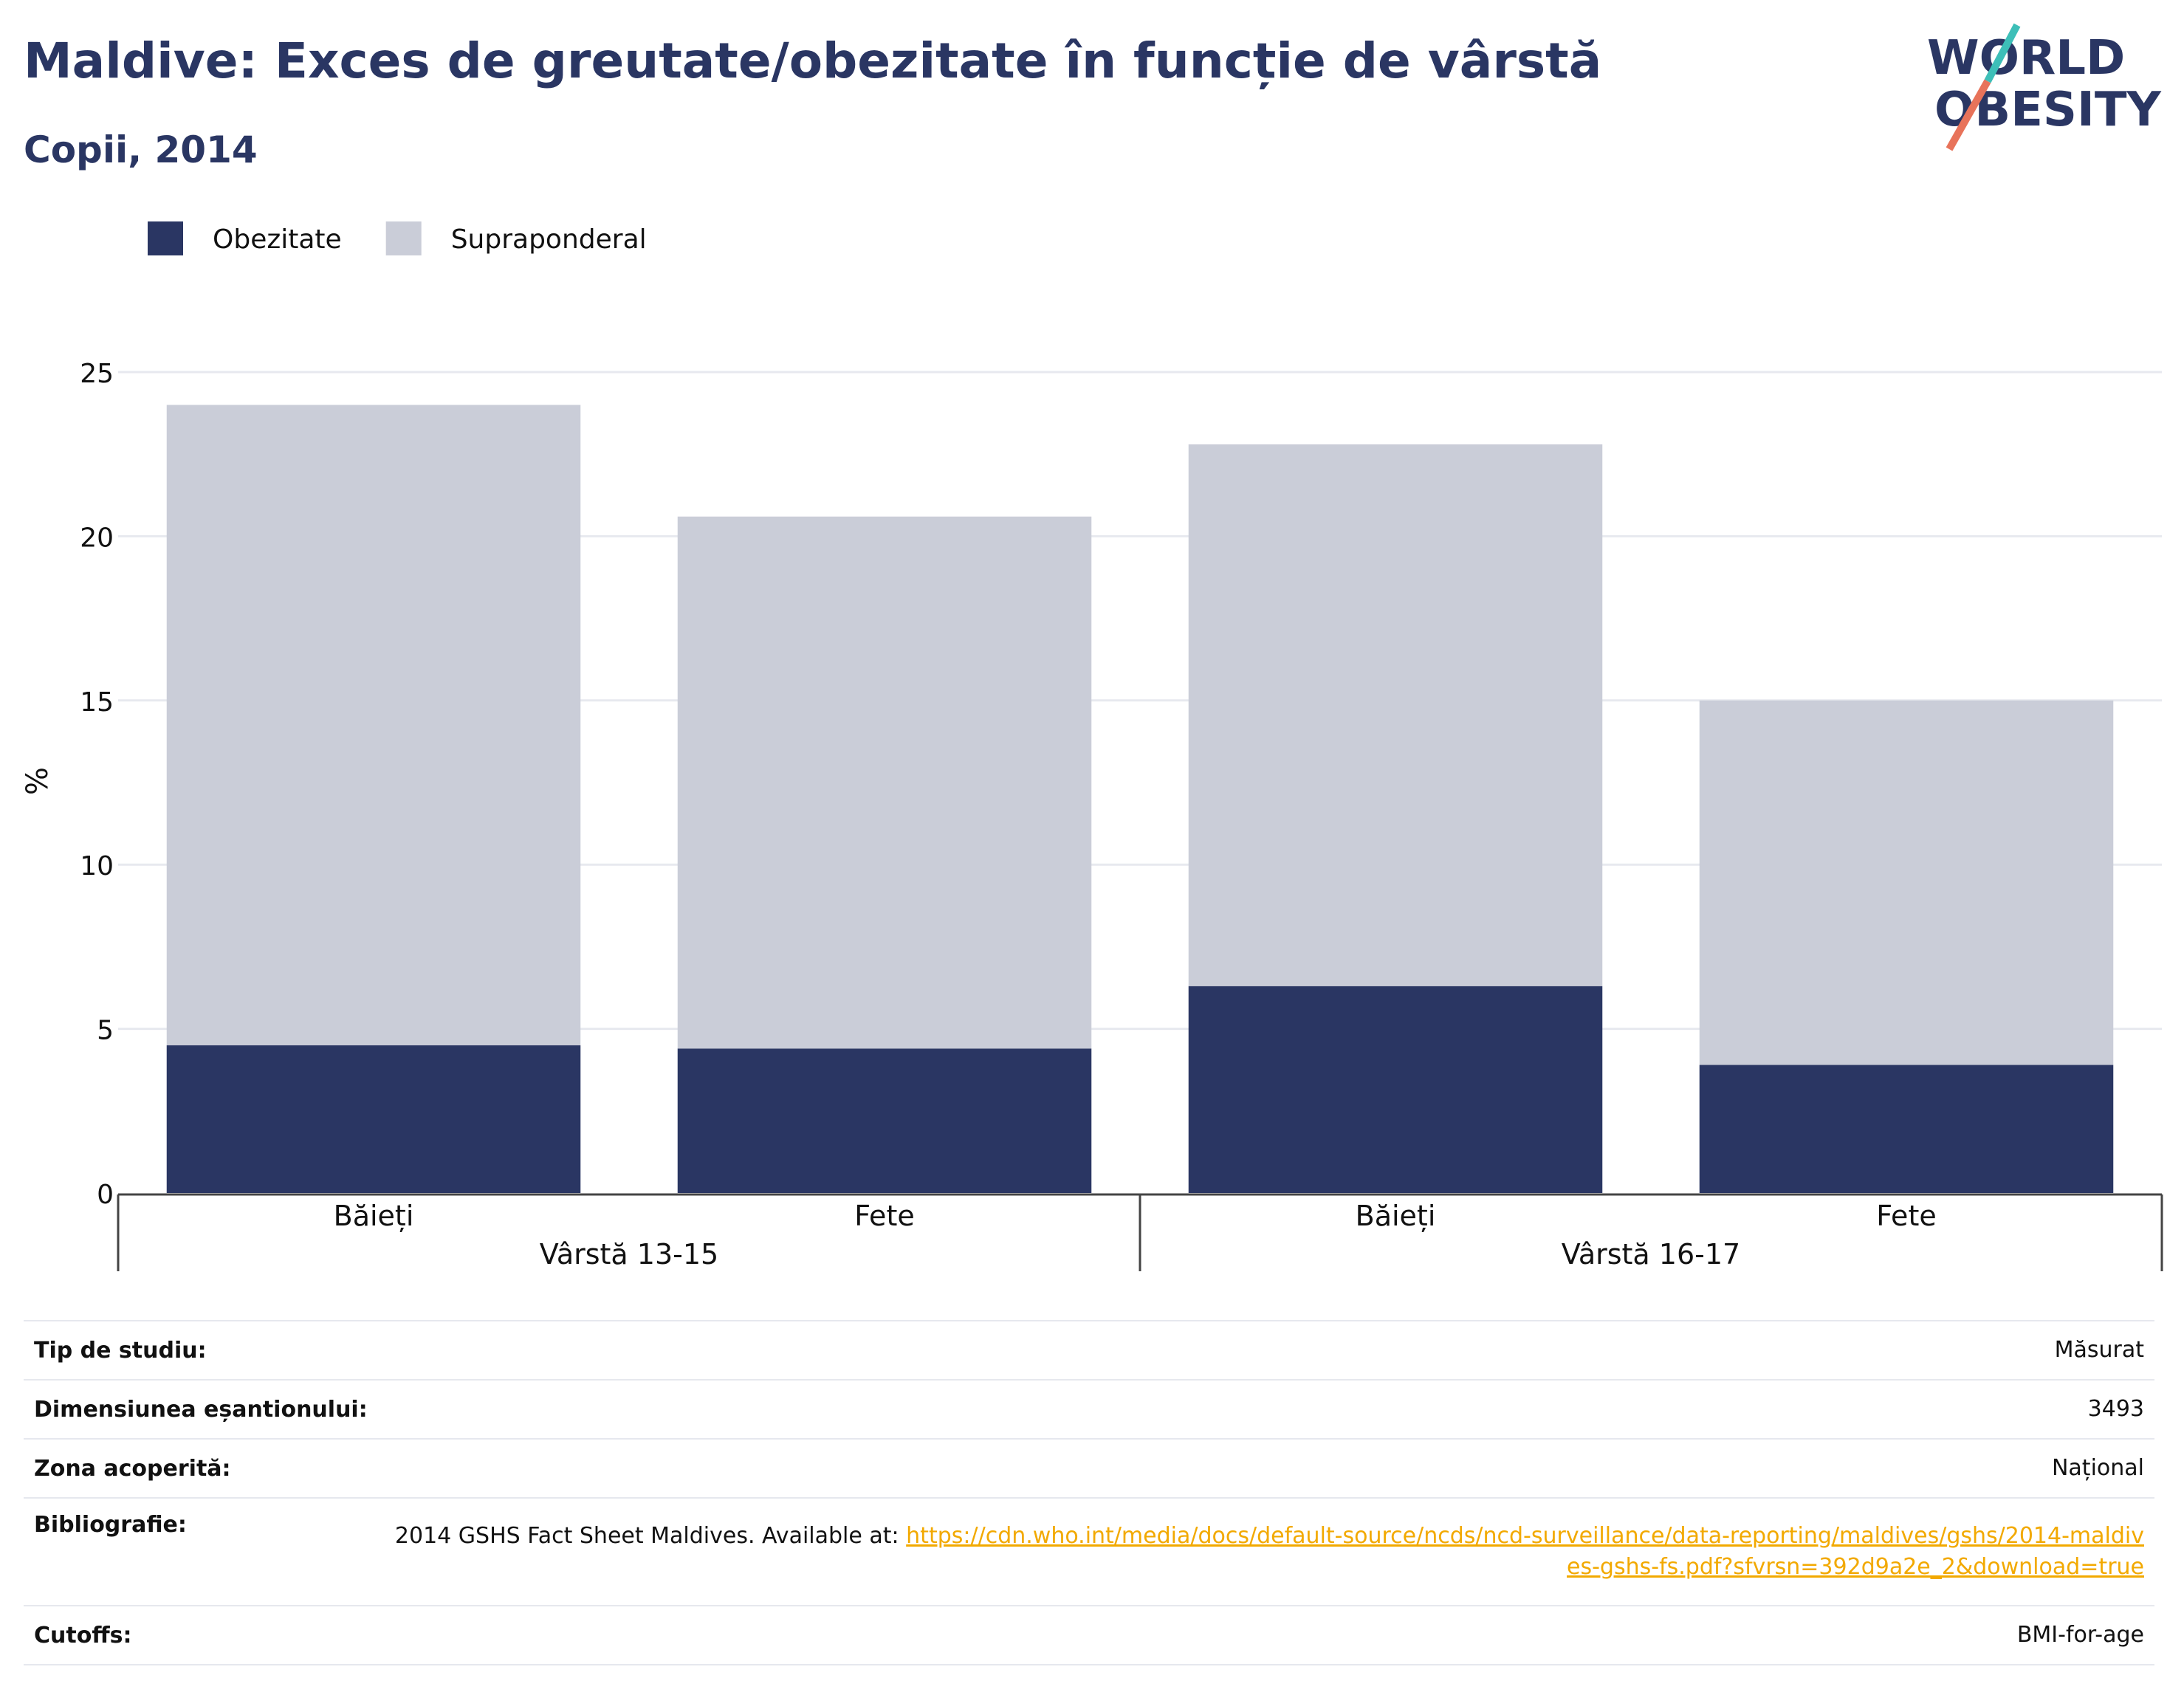 This screenshot has width=2184, height=1695. What do you see at coordinates (97, 702) in the screenshot?
I see `y-tick-label: 15` at bounding box center [97, 702].